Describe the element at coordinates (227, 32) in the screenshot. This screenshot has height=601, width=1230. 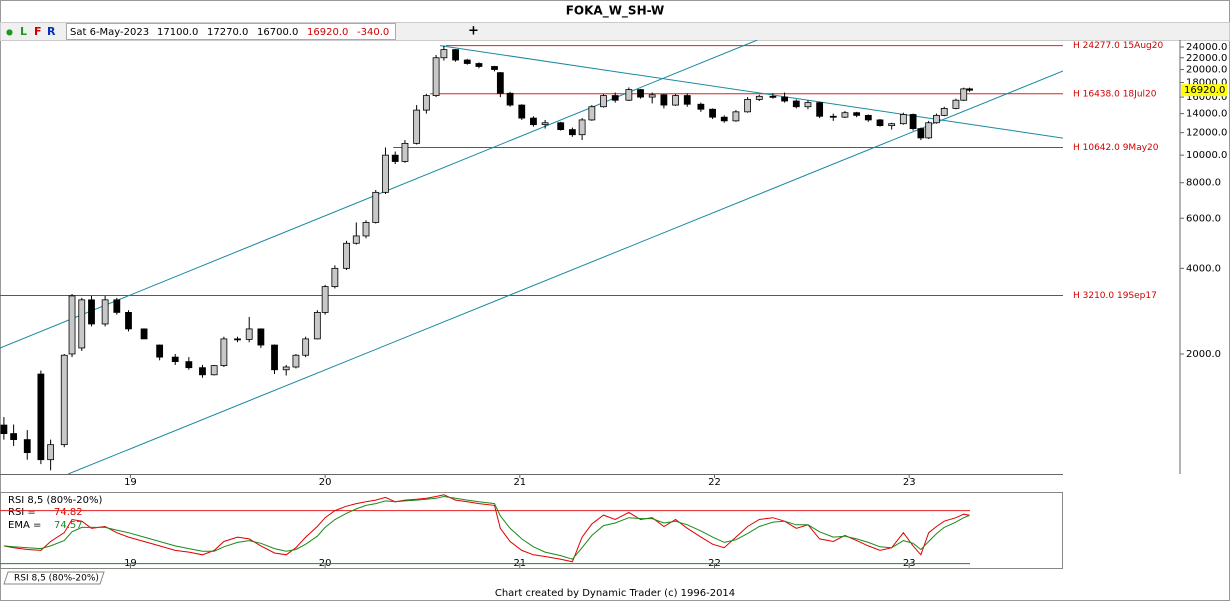
I see `quote-high: 17270.0` at that location.